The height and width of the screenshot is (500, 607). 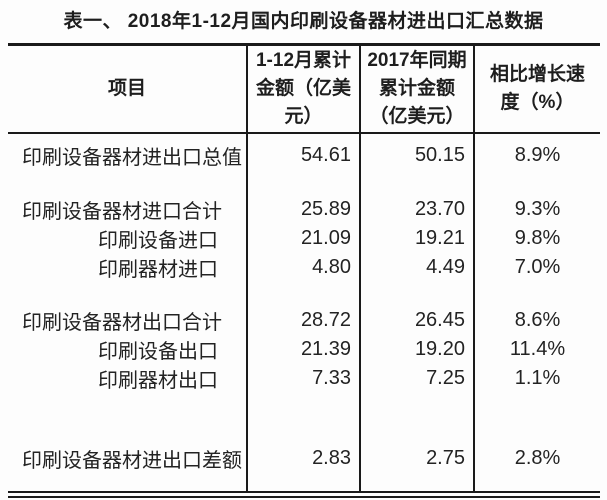 I want to click on table-row-equipment-import: 印刷设备进口 21.09 19.21 9.8%, so click(x=304, y=238).